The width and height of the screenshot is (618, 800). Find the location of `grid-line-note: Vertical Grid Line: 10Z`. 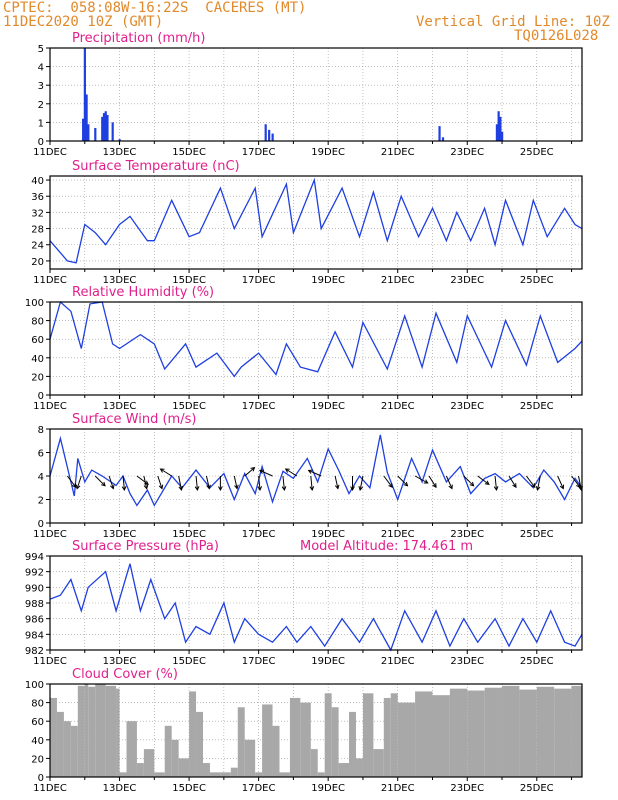

grid-line-note: Vertical Grid Line: 10Z is located at coordinates (513, 22).